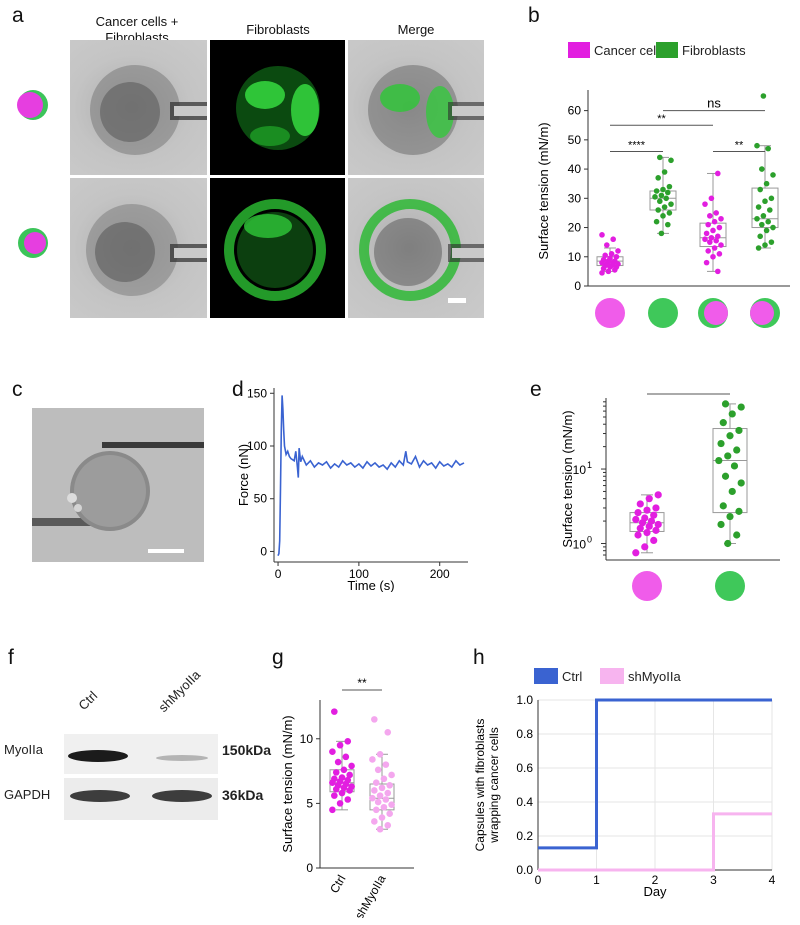 This screenshot has width=800, height=925. I want to click on panel-label-a: a, so click(18, 15).